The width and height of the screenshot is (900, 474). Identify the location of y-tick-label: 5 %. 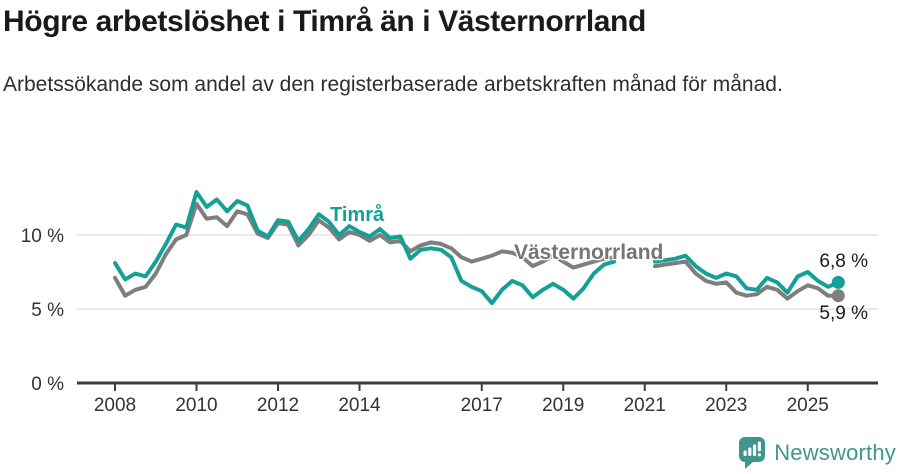
(47, 310).